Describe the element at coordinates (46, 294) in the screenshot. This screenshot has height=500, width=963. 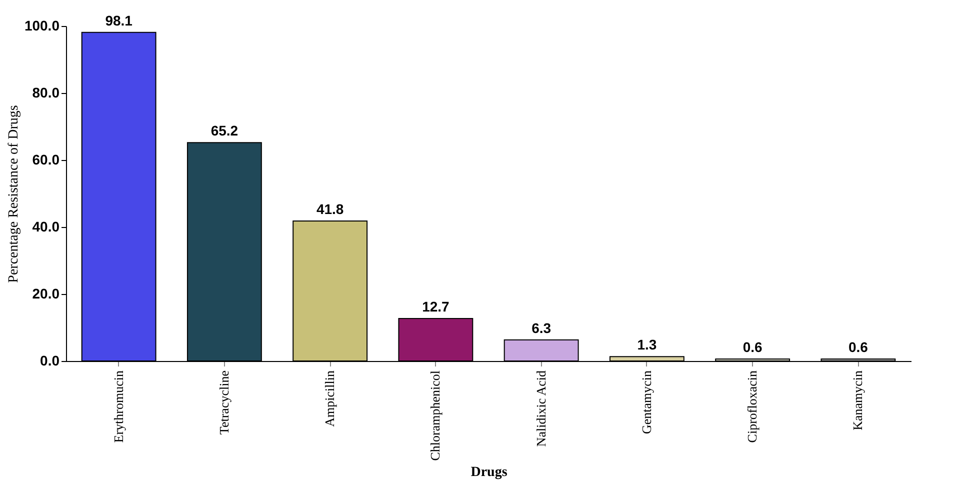
I see `y-tick-label: 20.0` at that location.